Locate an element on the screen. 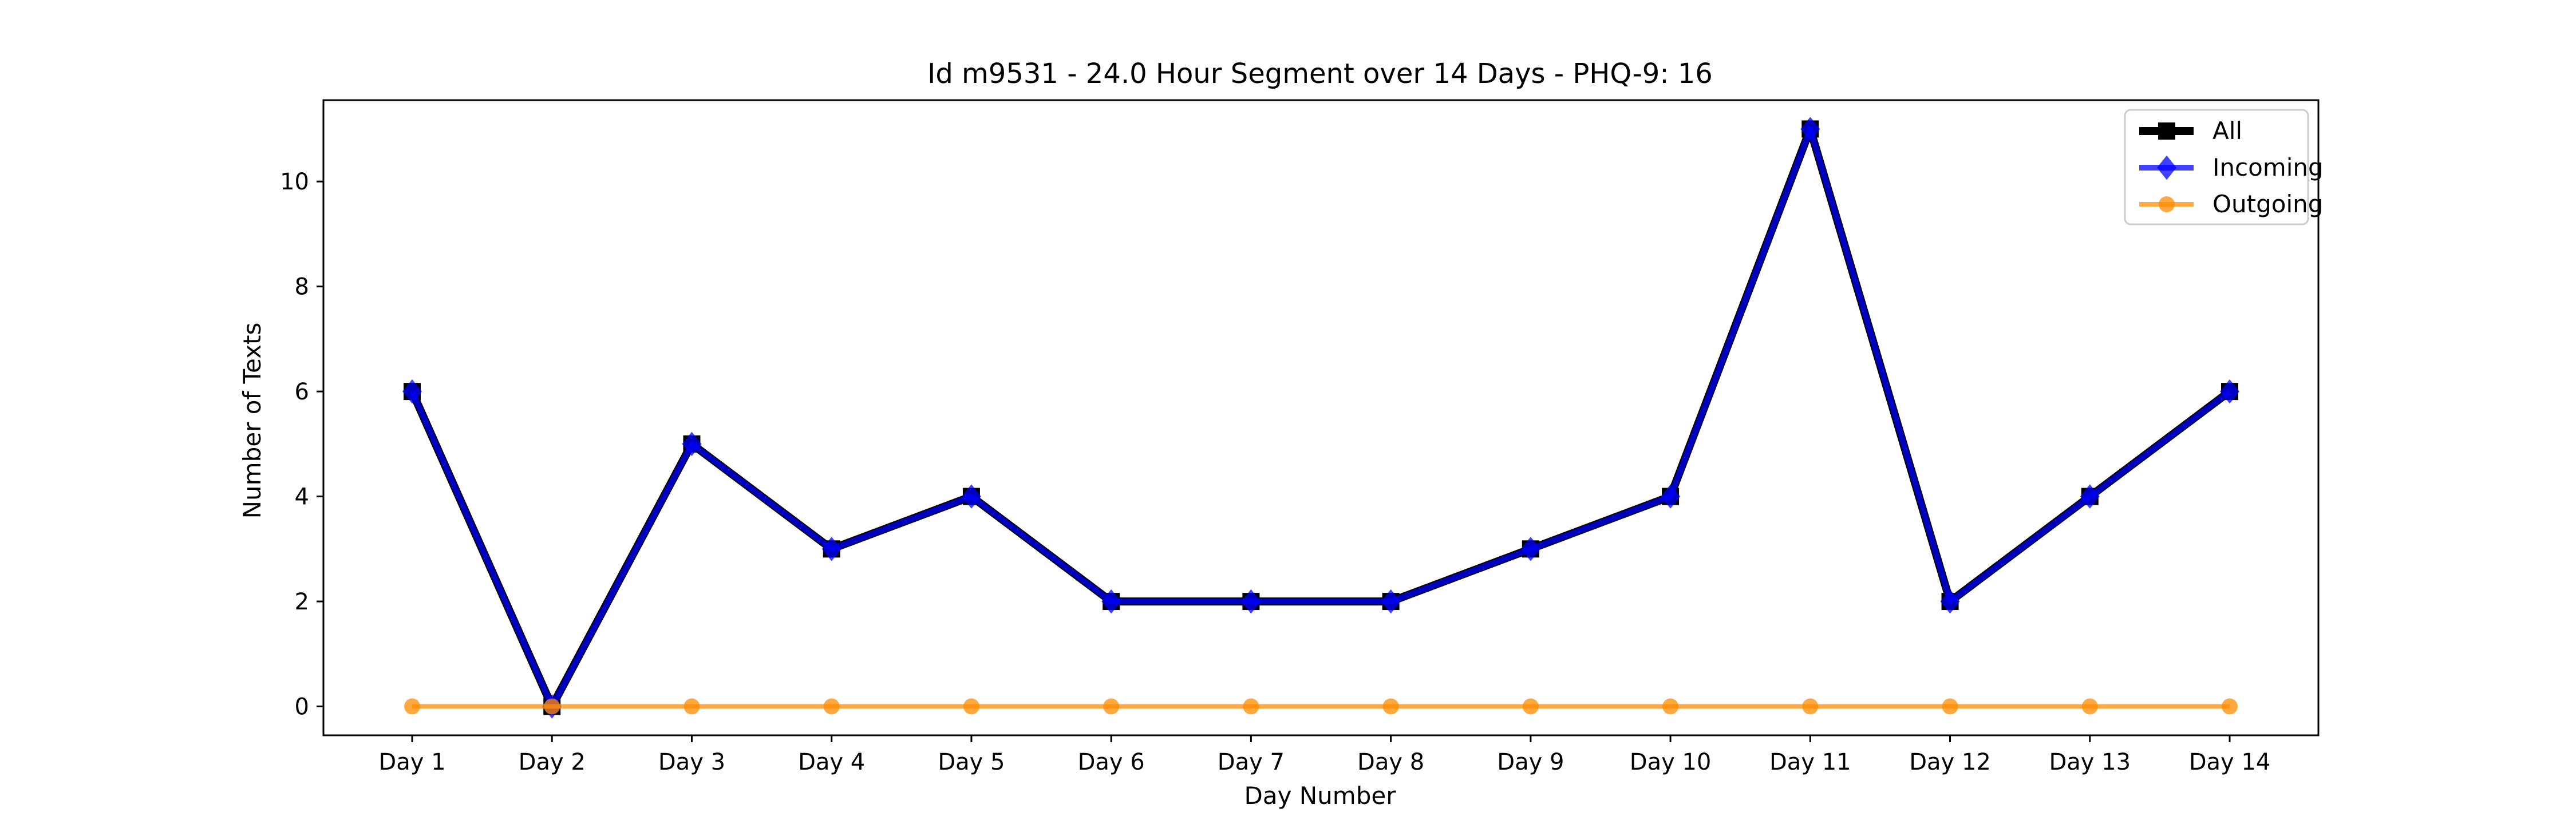  legend-item-incoming: Incoming is located at coordinates (2231, 167).